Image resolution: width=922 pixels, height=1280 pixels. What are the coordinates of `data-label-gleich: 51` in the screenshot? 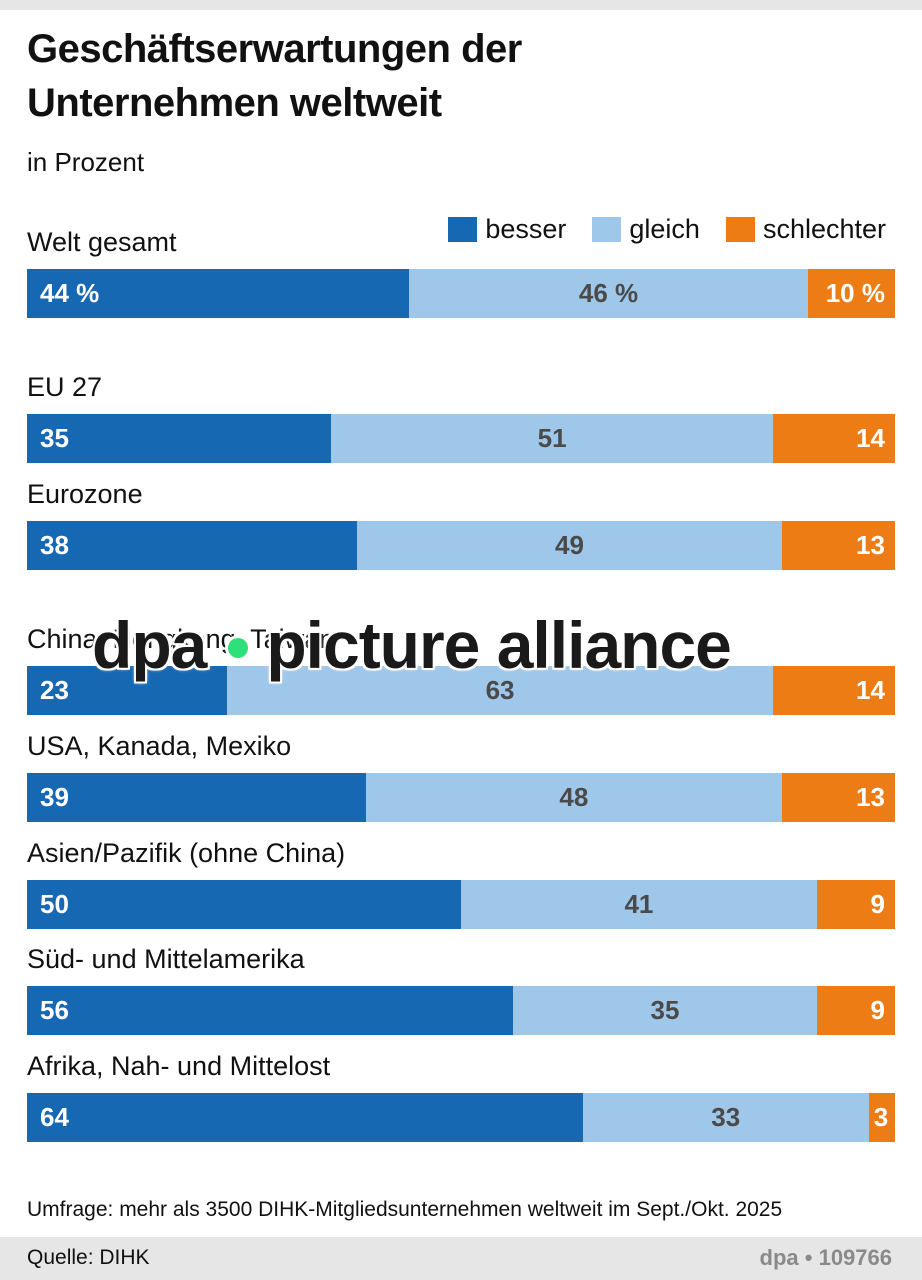 It's located at (552, 438).